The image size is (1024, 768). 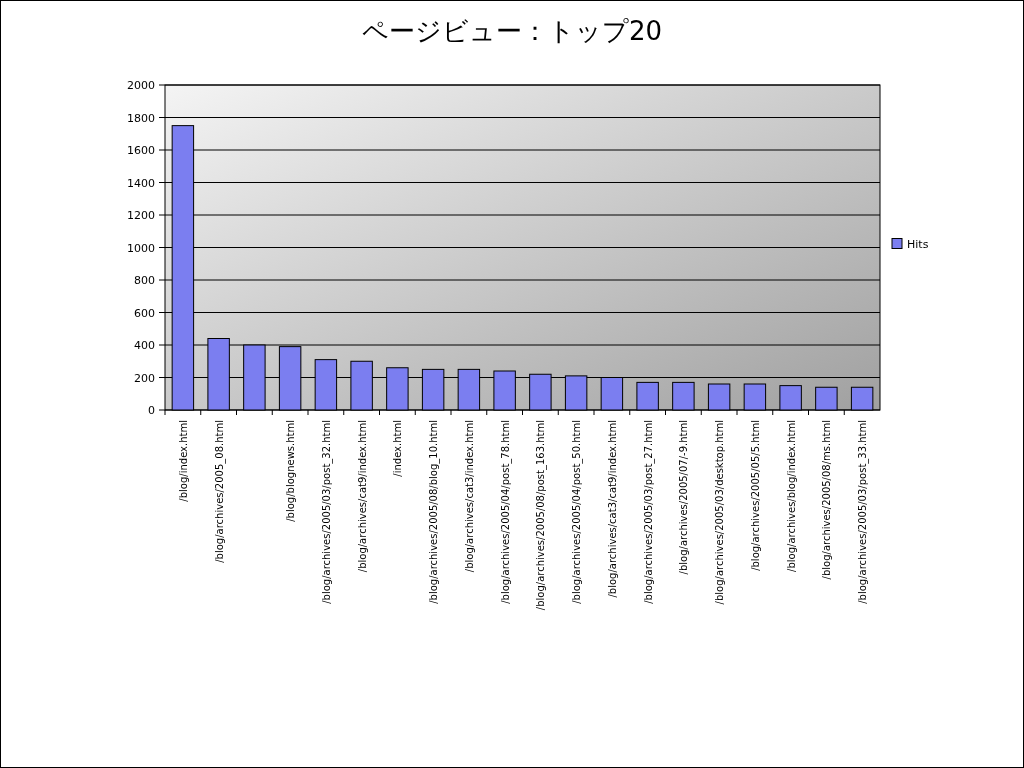 What do you see at coordinates (720, 512) in the screenshot?
I see `x-tick-label: /blog/archives/2005/03/desktop.html` at bounding box center [720, 512].